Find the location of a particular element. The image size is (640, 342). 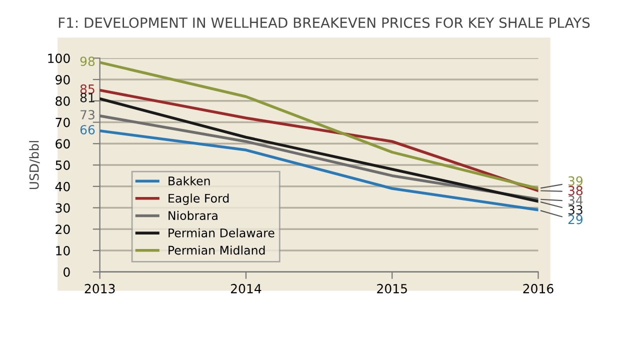

legend-label: Bakken is located at coordinates (189, 181).